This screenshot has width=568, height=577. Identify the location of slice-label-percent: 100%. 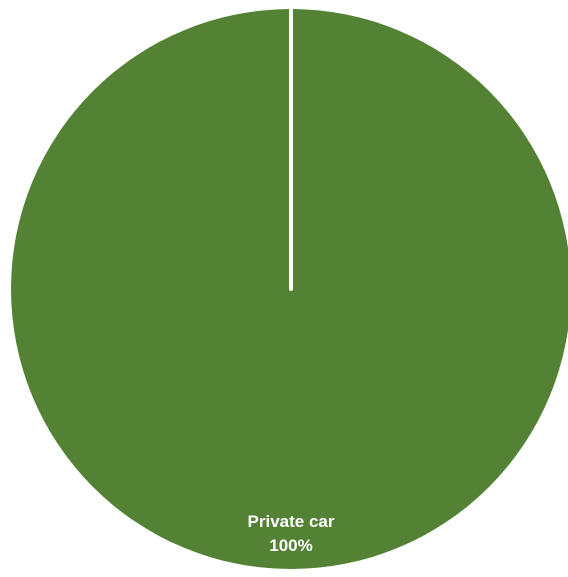
(290, 545).